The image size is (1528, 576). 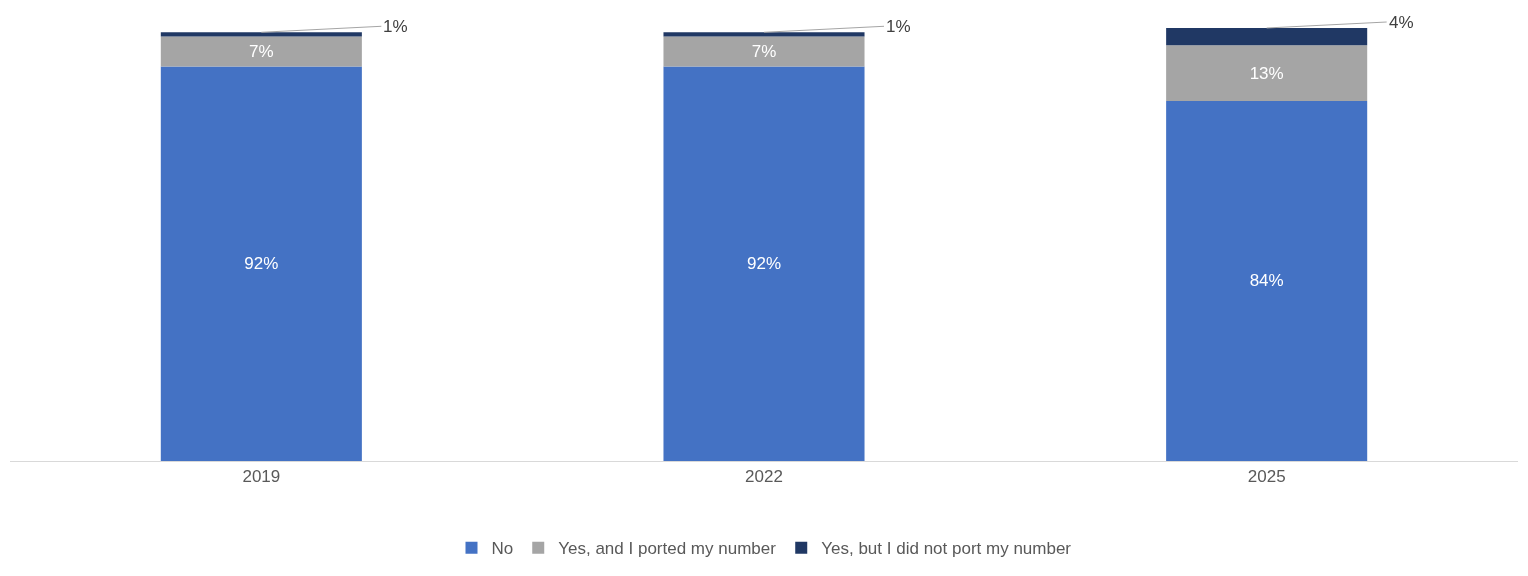 What do you see at coordinates (502, 549) in the screenshot?
I see `legend-label: No` at bounding box center [502, 549].